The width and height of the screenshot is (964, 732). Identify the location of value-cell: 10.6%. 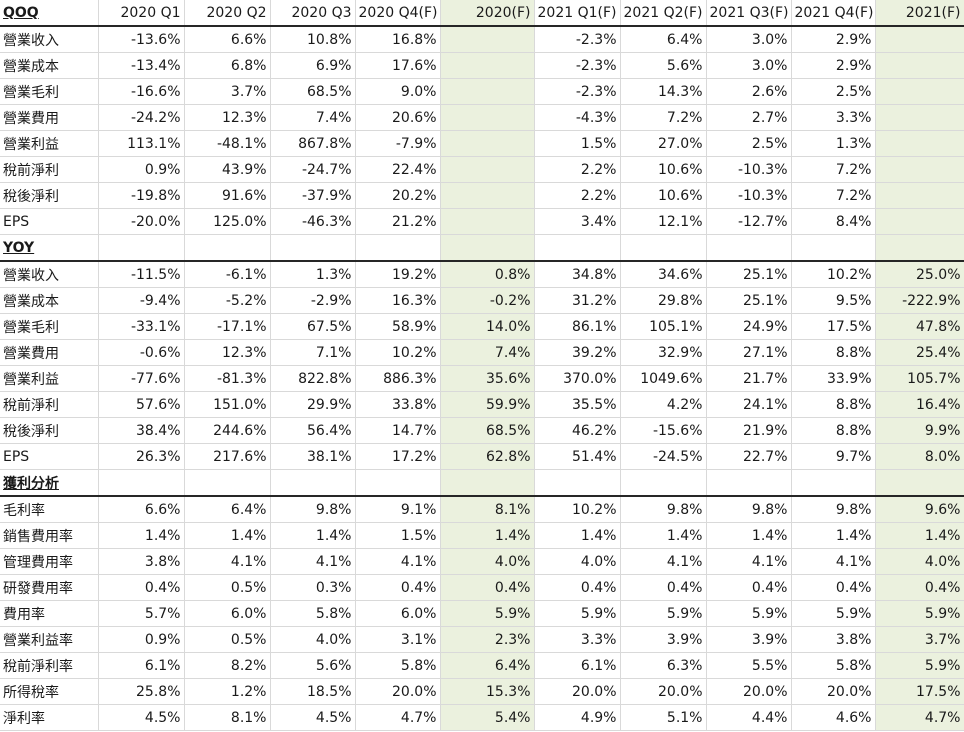
(663, 169).